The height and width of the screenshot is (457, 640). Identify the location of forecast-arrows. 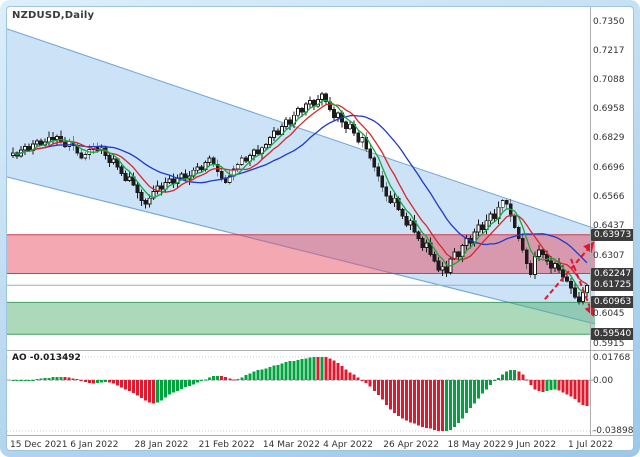
(569, 279).